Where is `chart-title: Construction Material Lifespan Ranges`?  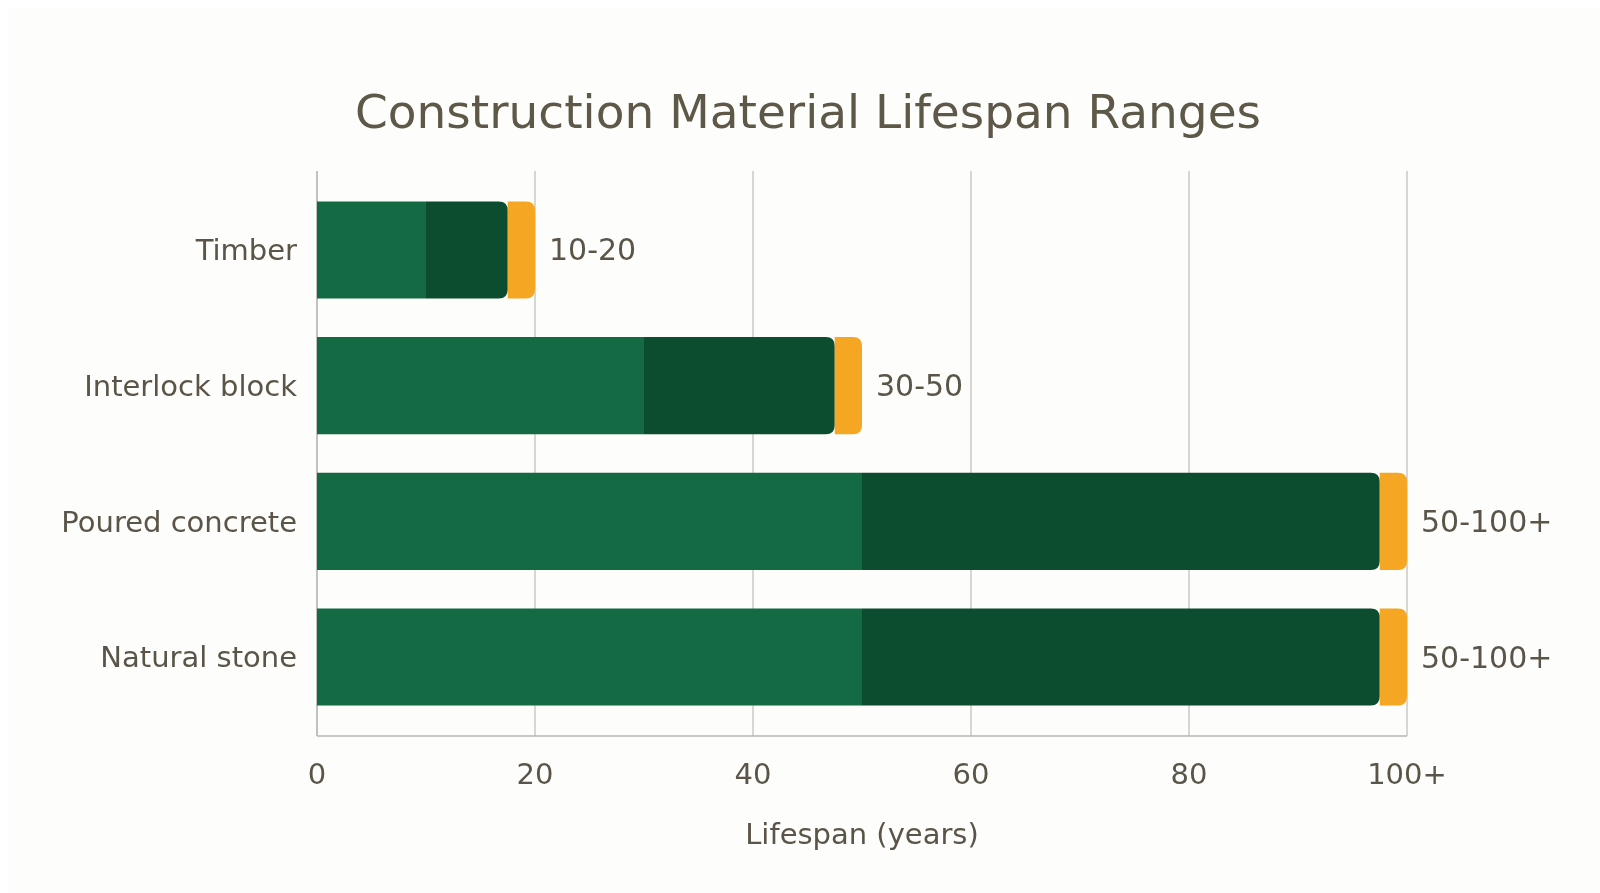 chart-title: Construction Material Lifespan Ranges is located at coordinates (808, 111).